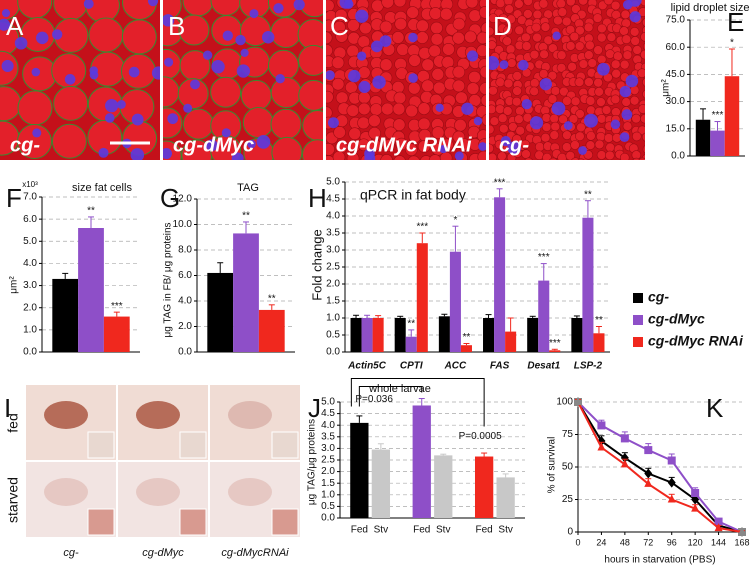 The image size is (750, 573). Describe the element at coordinates (15, 26) in the screenshot. I see `panel-label: A` at that location.